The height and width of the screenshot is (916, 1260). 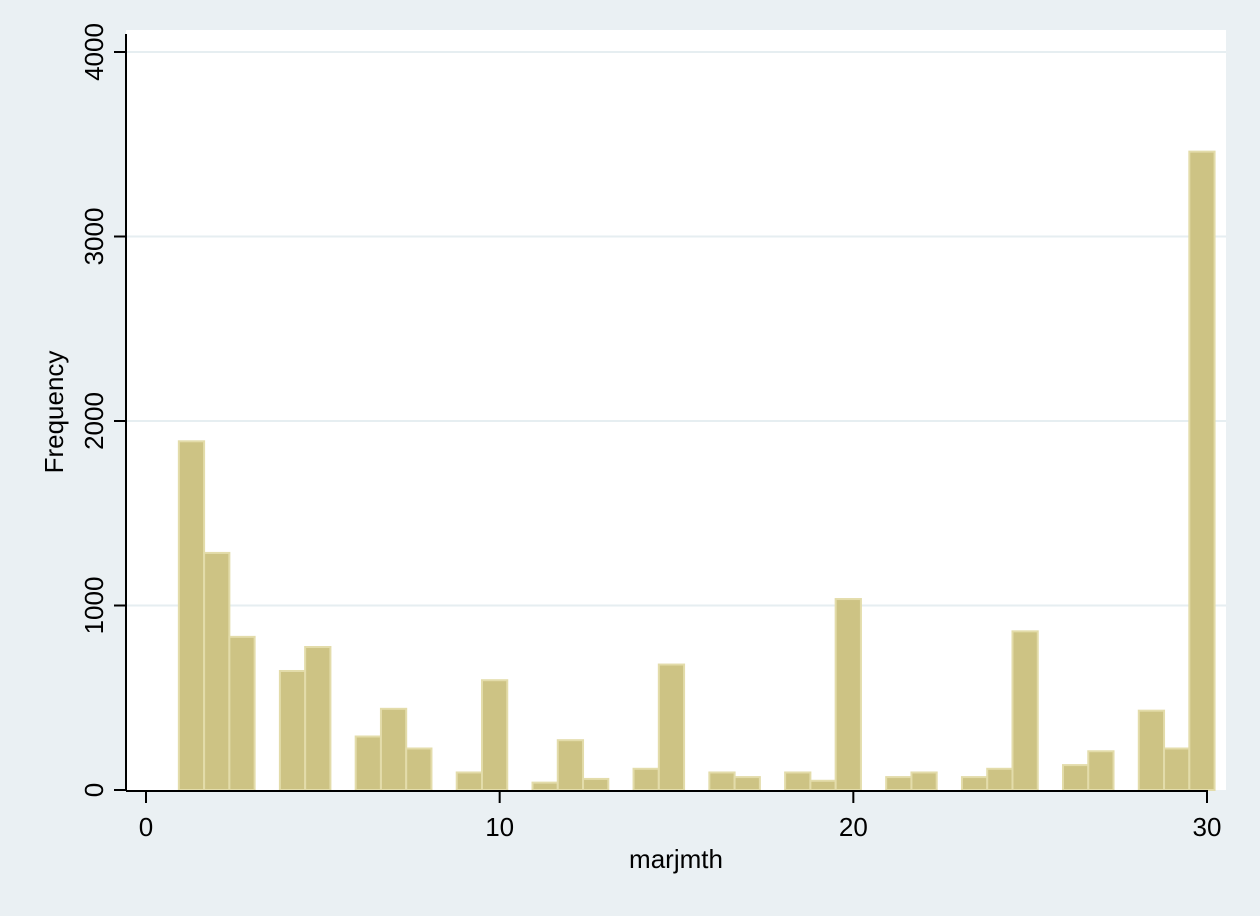 I want to click on y-axis-ticks: 0 1000 2000 3000 4000, so click(x=102, y=410).